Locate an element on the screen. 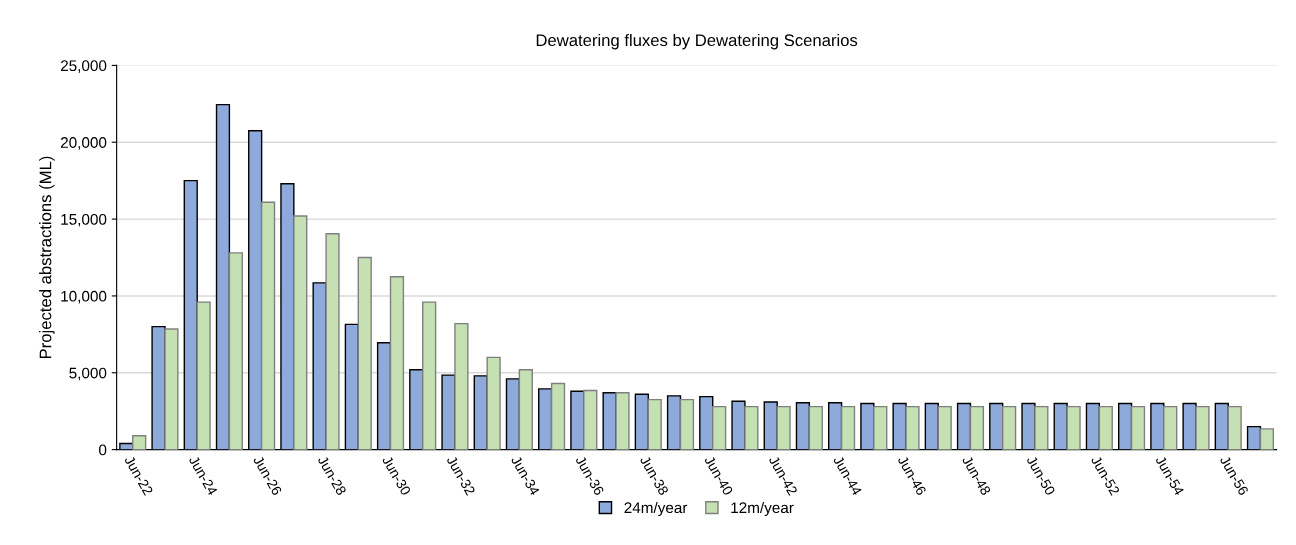 Image resolution: width=1296 pixels, height=545 pixels. y-tick-label: 10,000 is located at coordinates (84, 297).